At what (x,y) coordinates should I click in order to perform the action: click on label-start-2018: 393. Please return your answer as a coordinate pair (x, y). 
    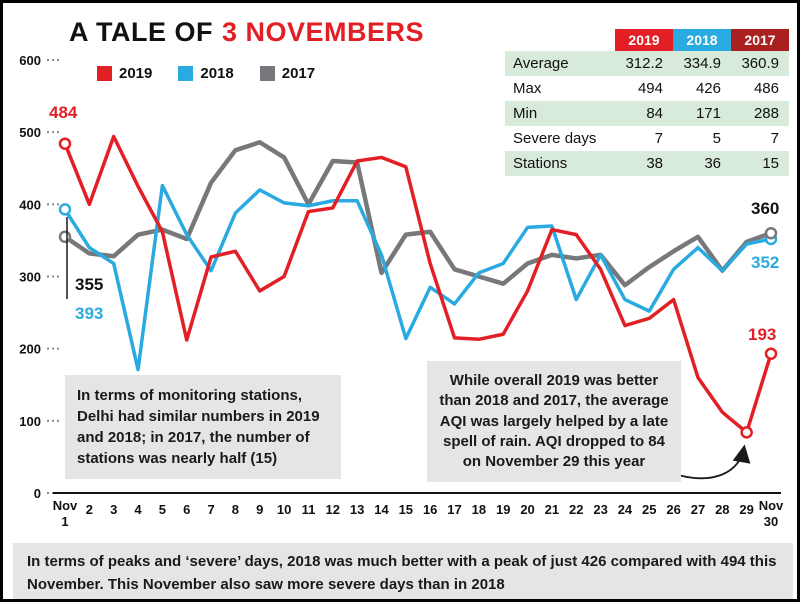
    Looking at the image, I should click on (89, 313).